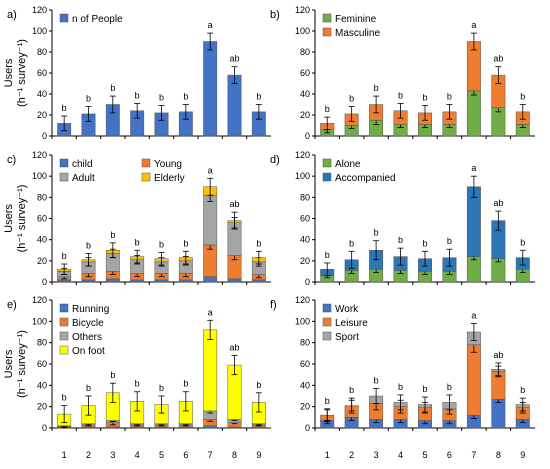  I want to click on bar-on-foot, so click(210, 370).